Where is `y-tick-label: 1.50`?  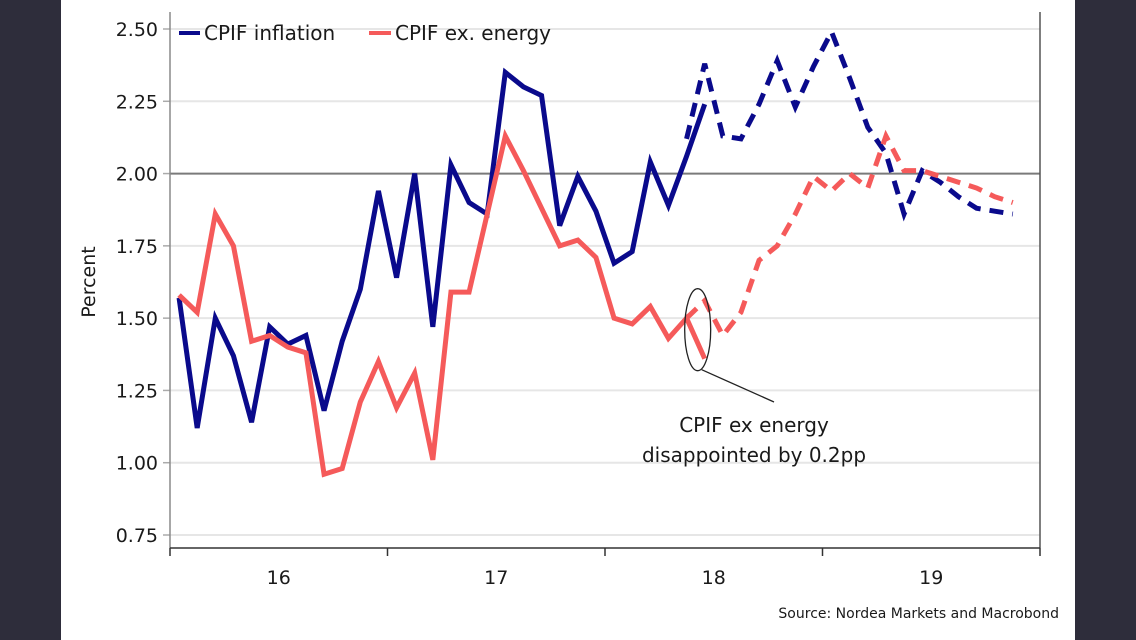
y-tick-label: 1.50 is located at coordinates (137, 319).